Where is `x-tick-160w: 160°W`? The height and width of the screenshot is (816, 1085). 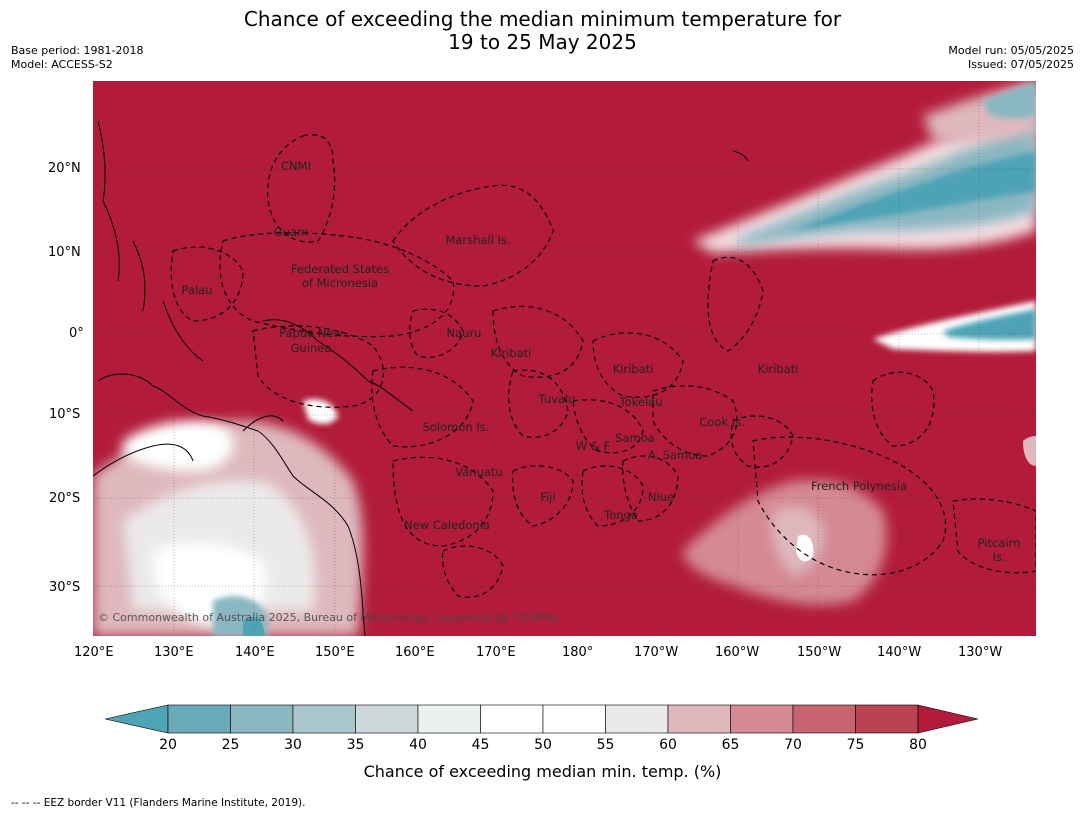 x-tick-160w: 160°W is located at coordinates (737, 652).